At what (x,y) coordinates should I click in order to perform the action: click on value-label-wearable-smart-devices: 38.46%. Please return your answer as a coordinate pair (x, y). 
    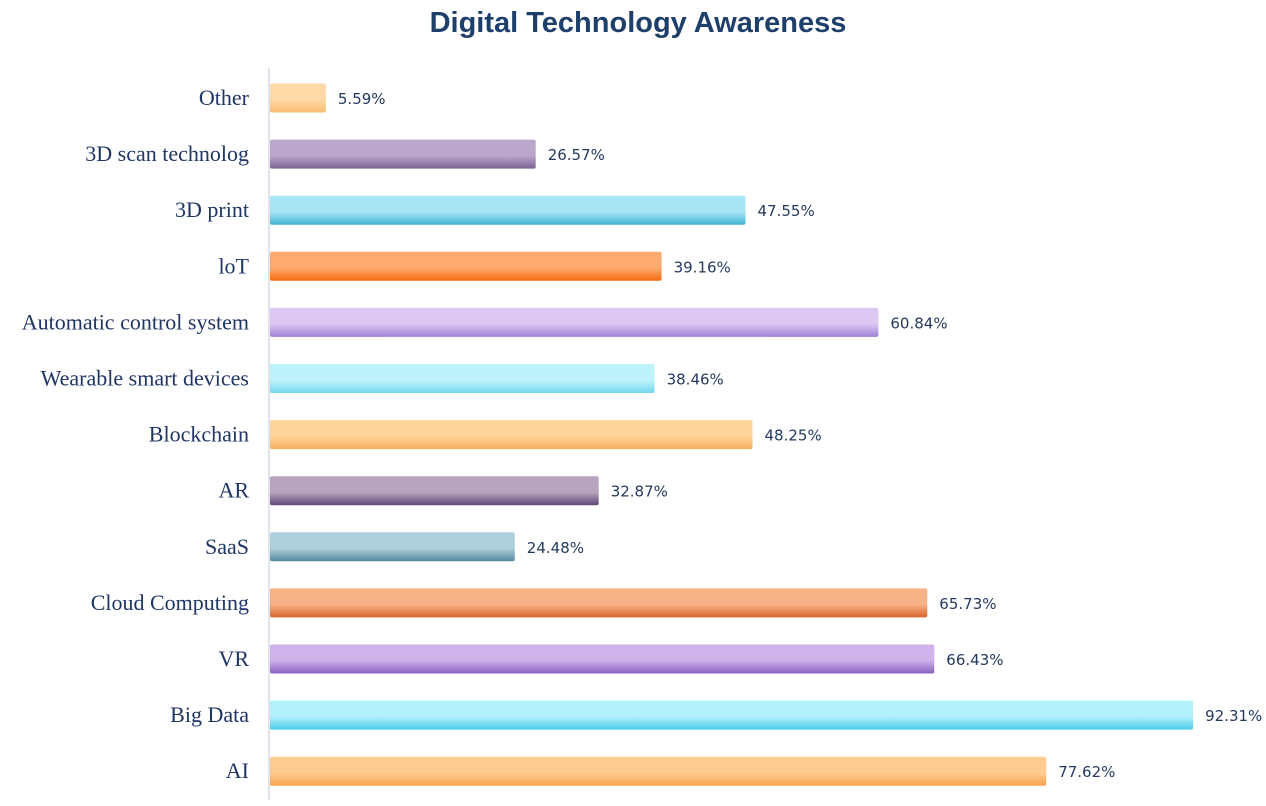
    Looking at the image, I should click on (695, 380).